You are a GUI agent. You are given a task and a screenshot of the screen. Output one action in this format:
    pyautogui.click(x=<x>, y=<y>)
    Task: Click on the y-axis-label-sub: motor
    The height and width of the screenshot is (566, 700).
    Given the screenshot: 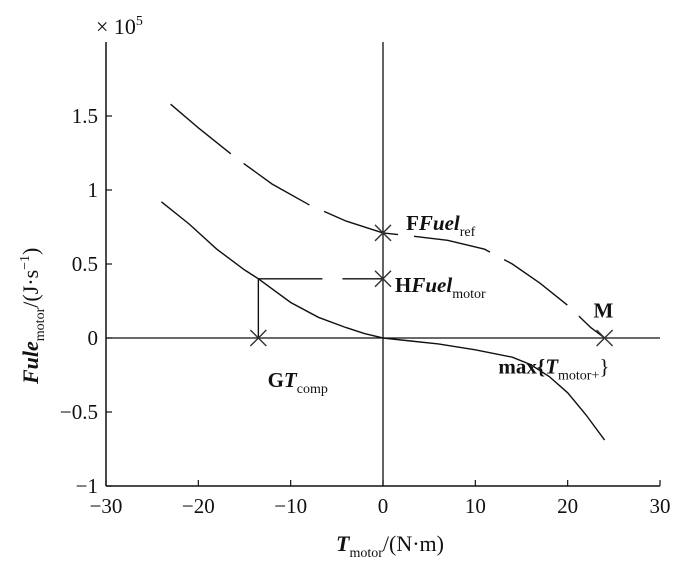 What is the action you would take?
    pyautogui.click(x=40, y=324)
    